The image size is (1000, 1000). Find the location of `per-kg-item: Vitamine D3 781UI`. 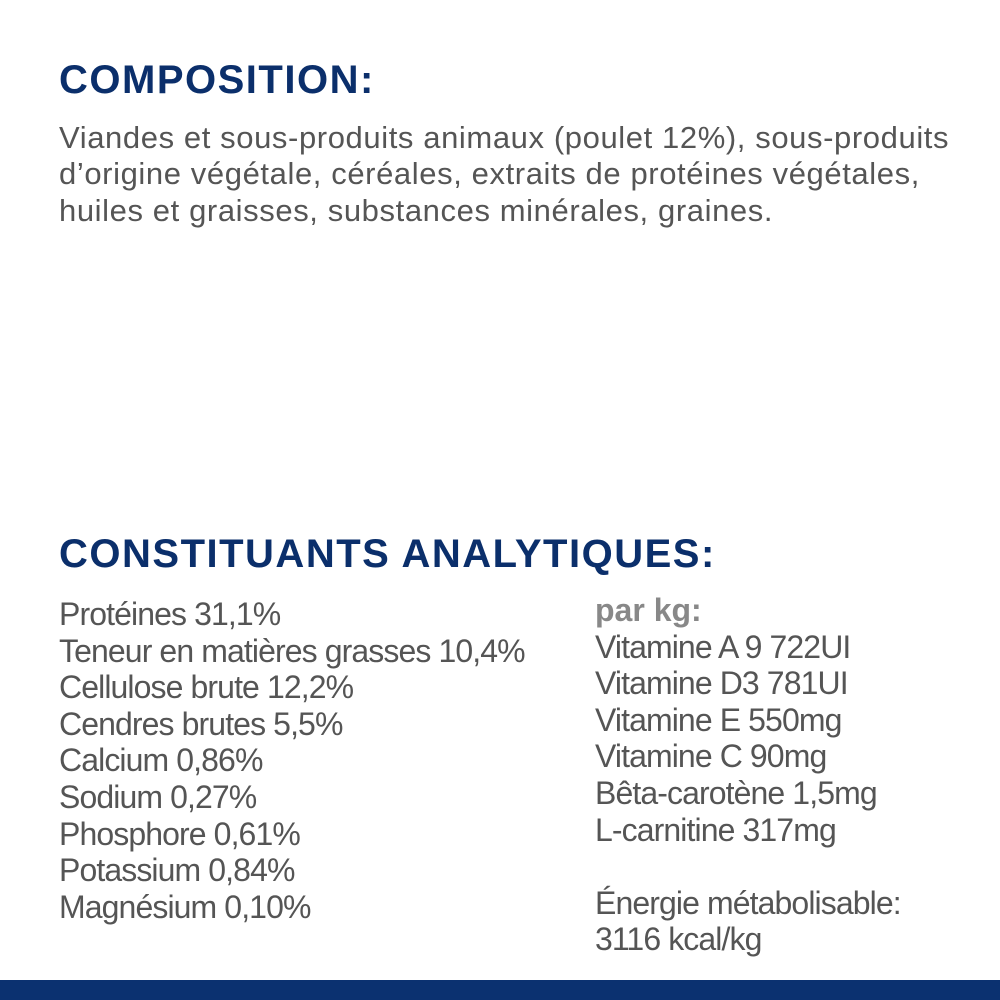

per-kg-item: Vitamine D3 781UI is located at coordinates (722, 683).